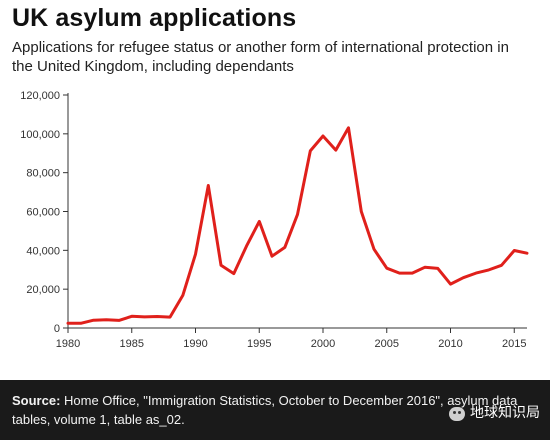  Describe the element at coordinates (43, 251) in the screenshot. I see `y-tick-label: 40,000` at that location.